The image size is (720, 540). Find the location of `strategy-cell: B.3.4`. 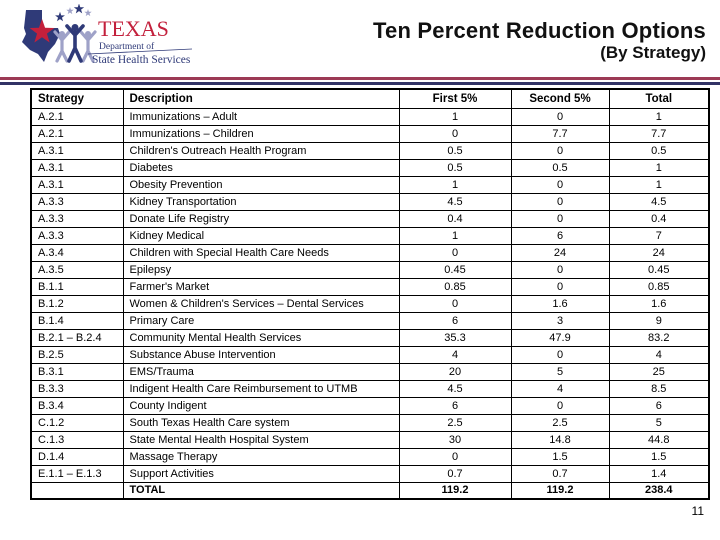

strategy-cell: B.3.4 is located at coordinates (77, 405).